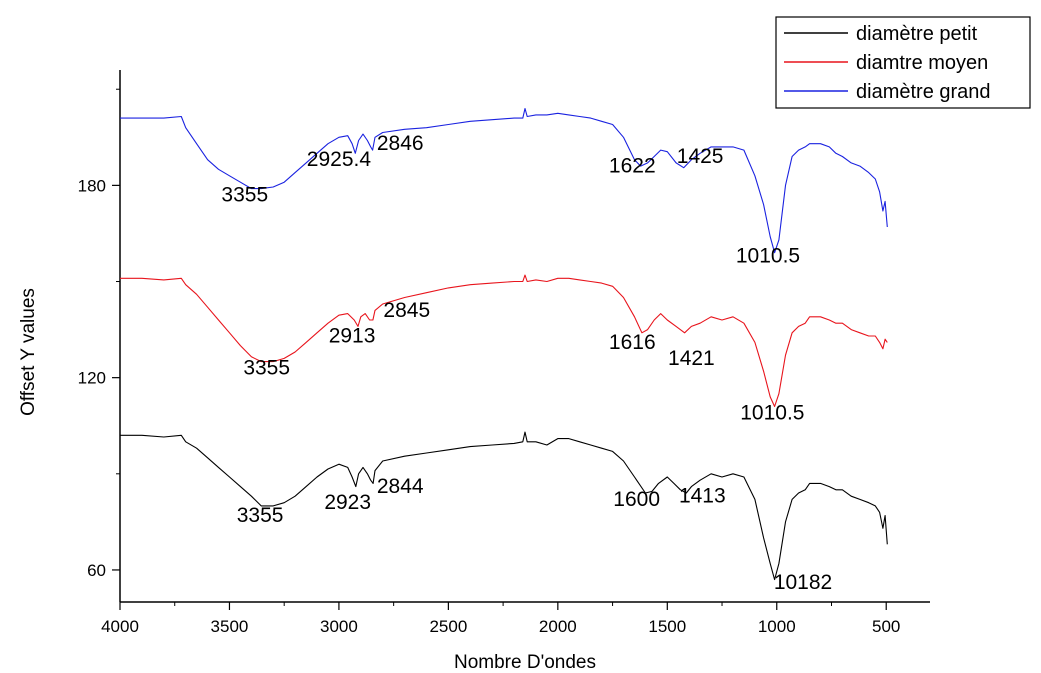  What do you see at coordinates (406, 310) in the screenshot?
I see `peak-label: 2845` at bounding box center [406, 310].